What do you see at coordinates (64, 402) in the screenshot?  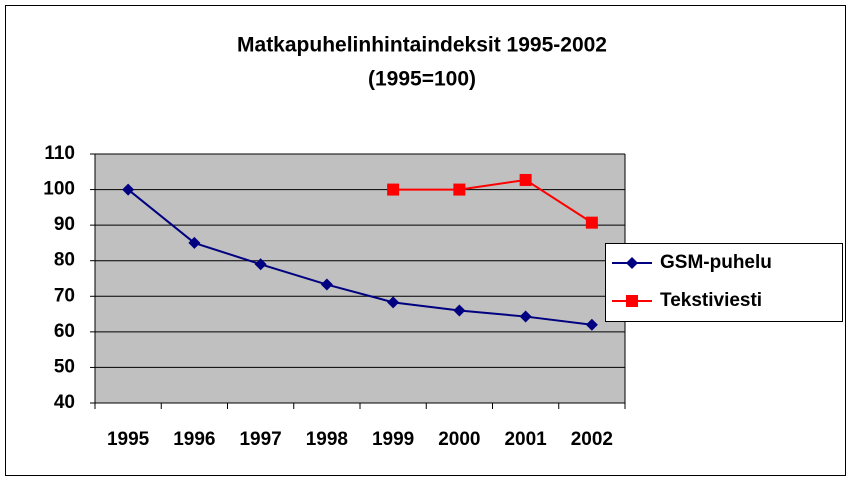 I see `y-tick-label: 40` at bounding box center [64, 402].